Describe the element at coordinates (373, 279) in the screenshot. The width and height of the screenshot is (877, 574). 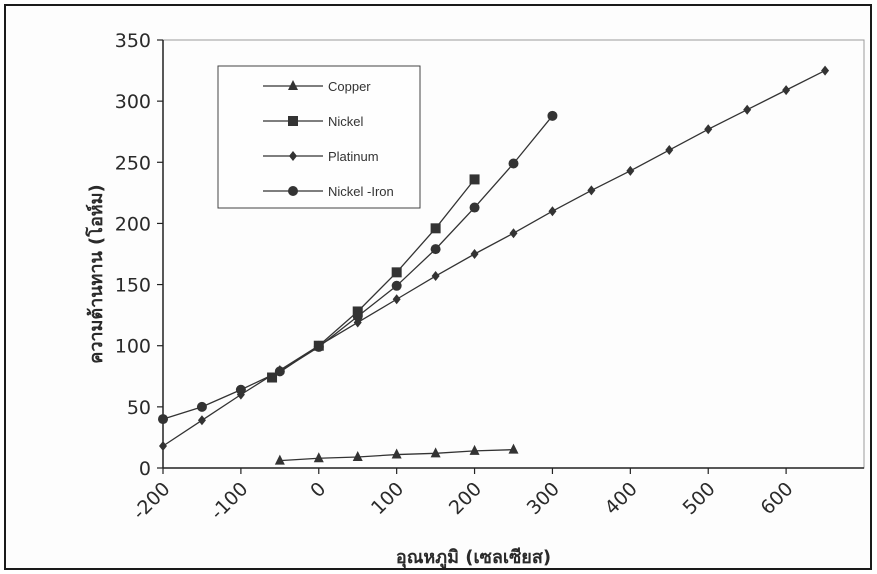
I see `series-line` at that location.